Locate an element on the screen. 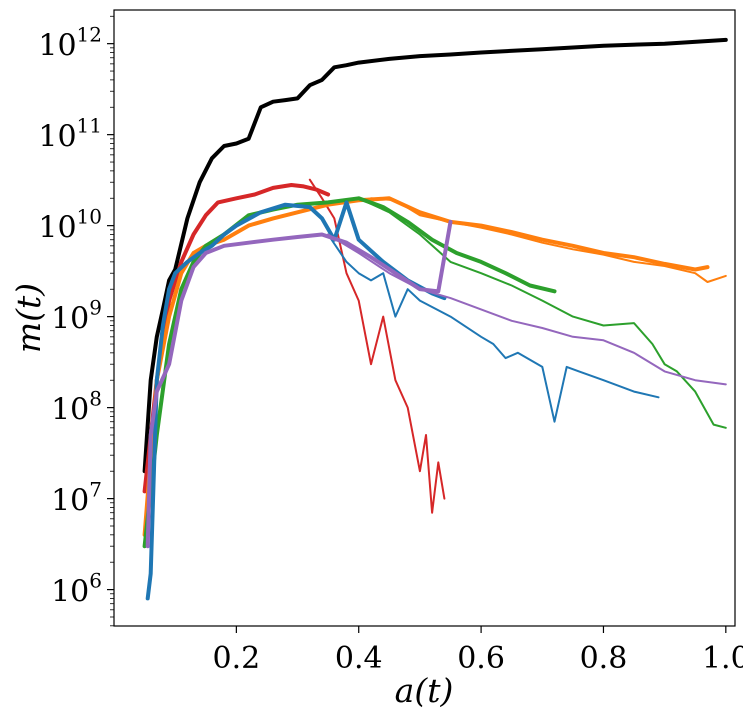 The image size is (743, 716). y-axis-label: m(t) is located at coordinates (28, 318).